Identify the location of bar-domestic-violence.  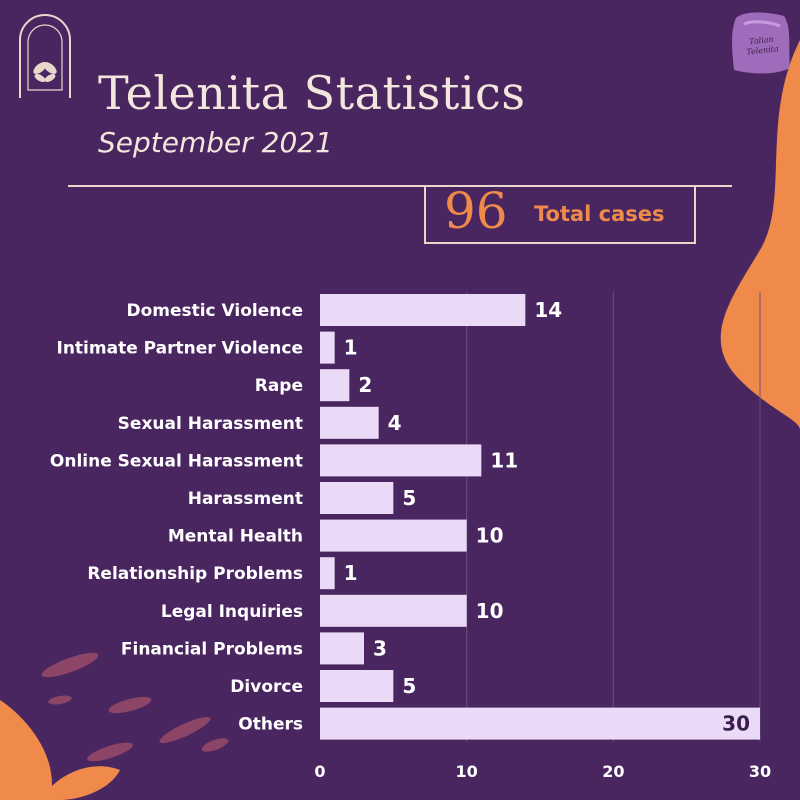
(423, 310).